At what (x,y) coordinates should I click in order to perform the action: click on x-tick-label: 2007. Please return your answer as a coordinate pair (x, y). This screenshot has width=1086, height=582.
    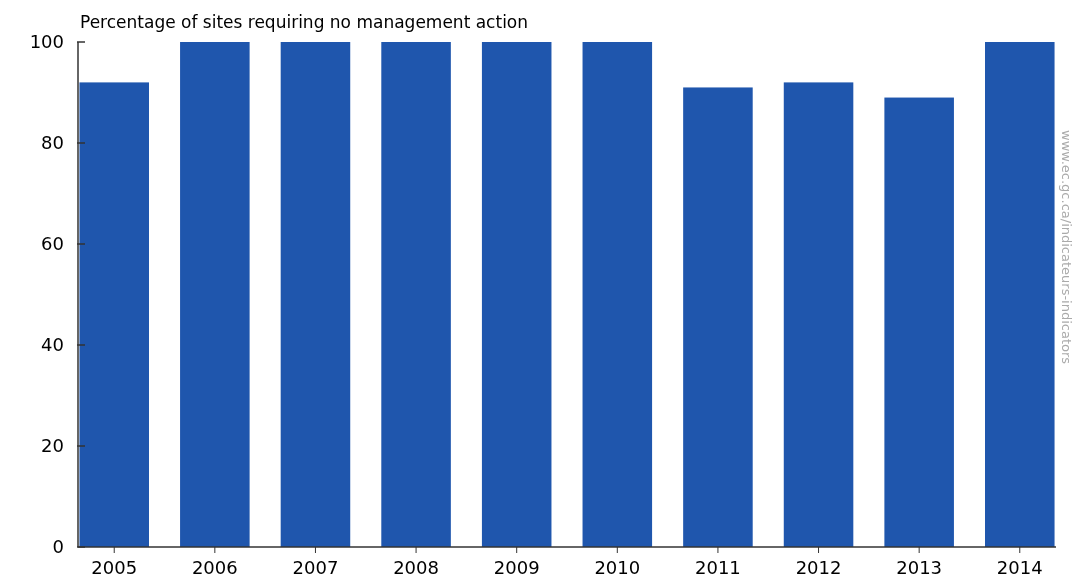
    Looking at the image, I should click on (315, 567).